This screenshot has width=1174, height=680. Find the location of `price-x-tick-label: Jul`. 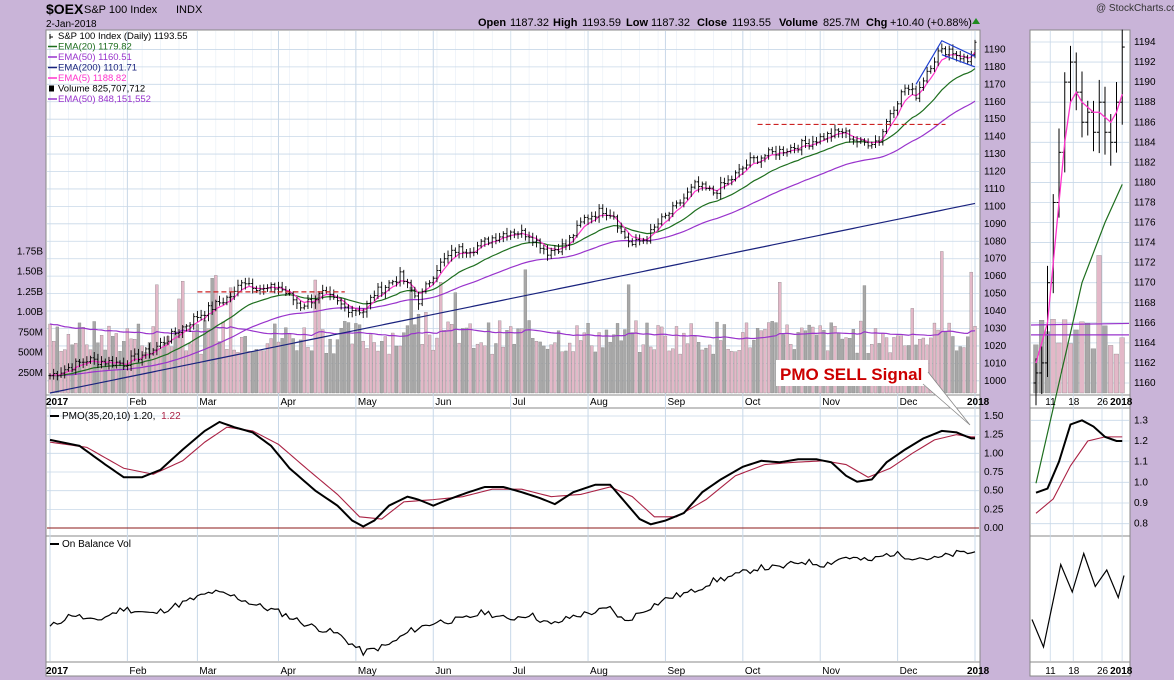

price-x-tick-label: Jul is located at coordinates (519, 402).